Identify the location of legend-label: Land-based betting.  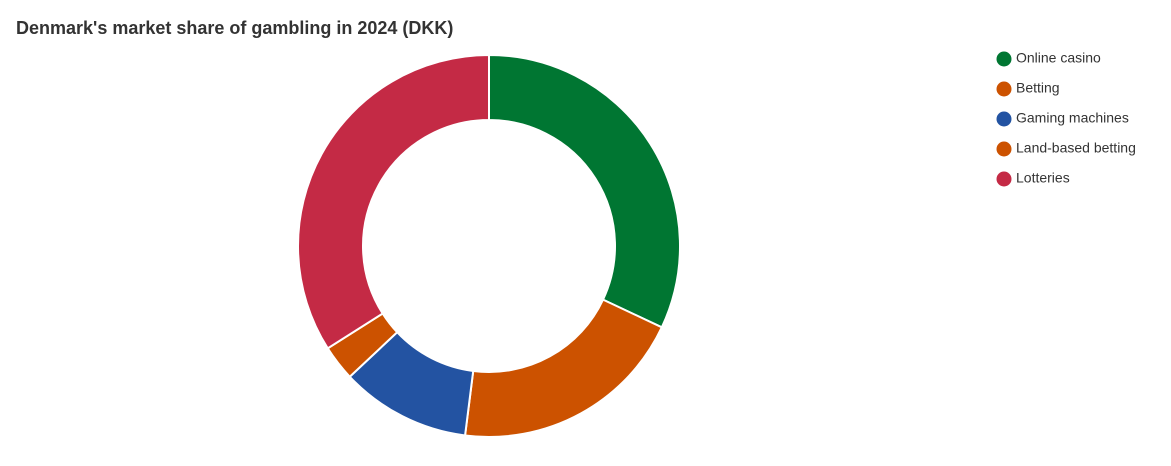
(1076, 148).